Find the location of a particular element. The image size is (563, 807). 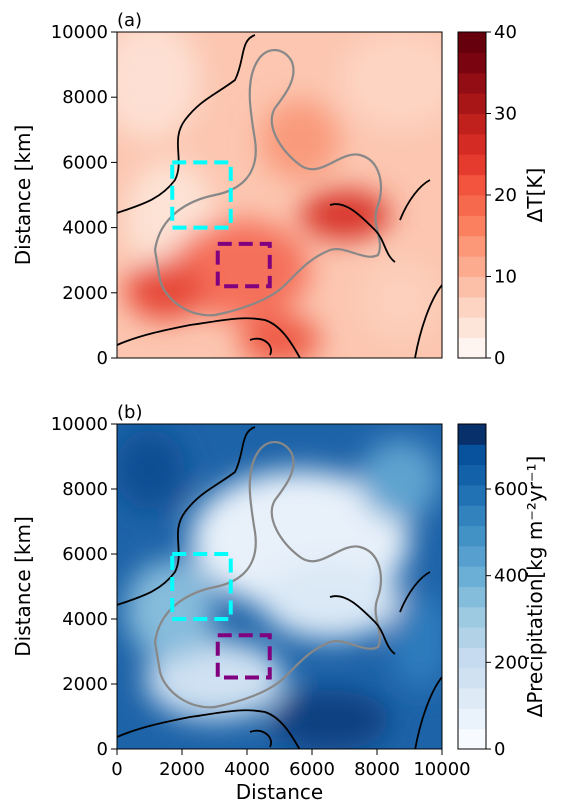

x-tick-label: 4000 is located at coordinates (247, 769).